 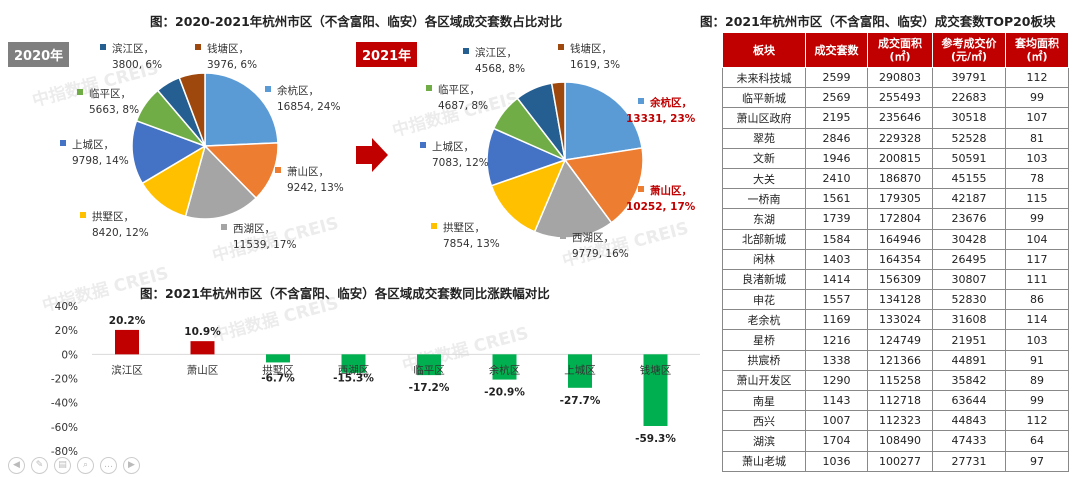 What do you see at coordinates (969, 441) in the screenshot?
I see `table-cell: 47433` at bounding box center [969, 441].